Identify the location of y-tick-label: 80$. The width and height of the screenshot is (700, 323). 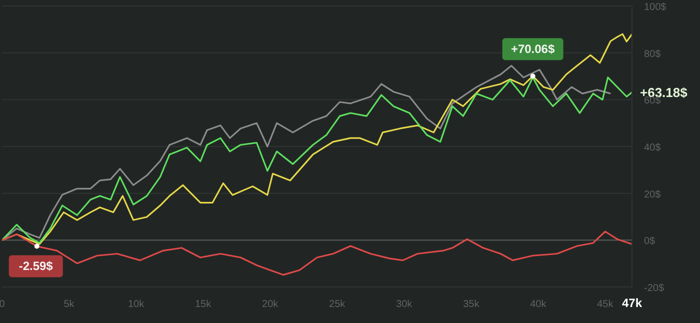
(653, 54).